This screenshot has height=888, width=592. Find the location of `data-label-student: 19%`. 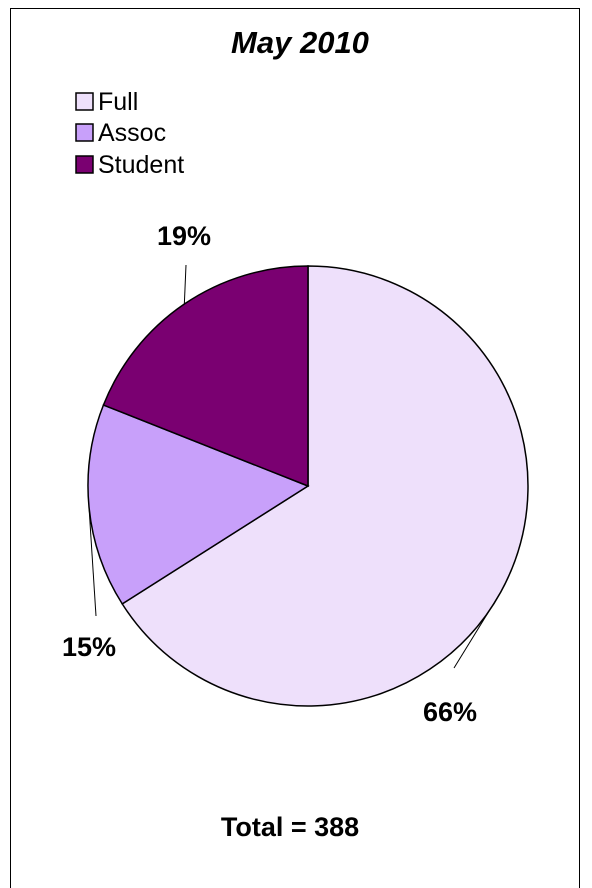

data-label-student: 19% is located at coordinates (184, 236).